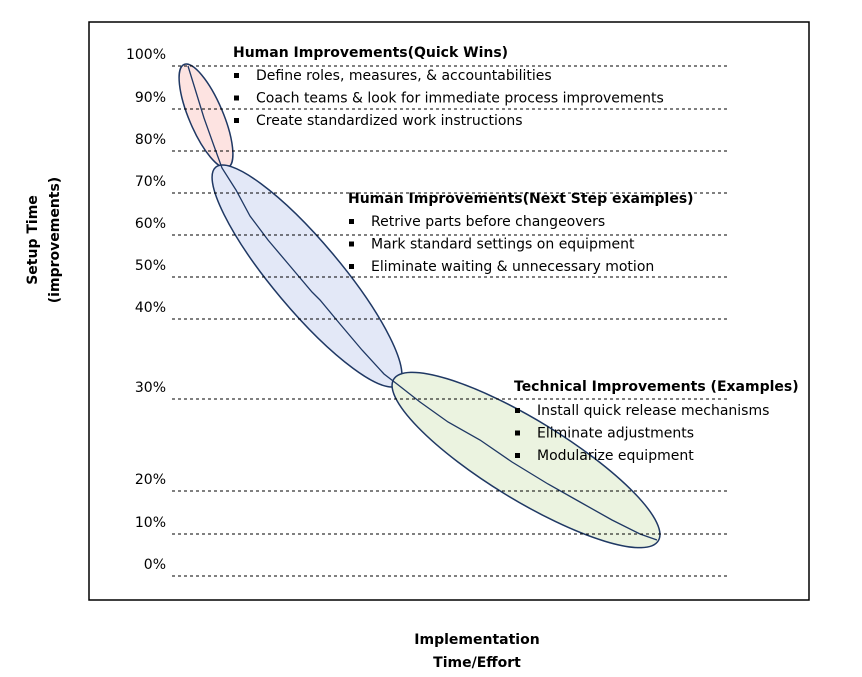 The height and width of the screenshot is (677, 862). Describe the element at coordinates (477, 663) in the screenshot. I see `x-axis-title-line: Time/Effort` at that location.